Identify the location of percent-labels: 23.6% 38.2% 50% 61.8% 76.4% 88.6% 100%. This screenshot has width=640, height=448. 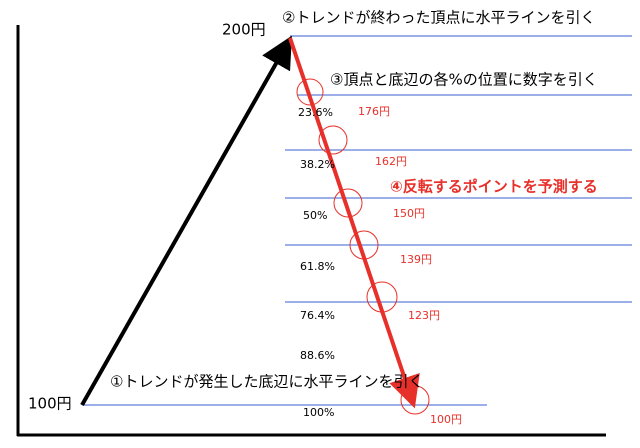
(316, 262).